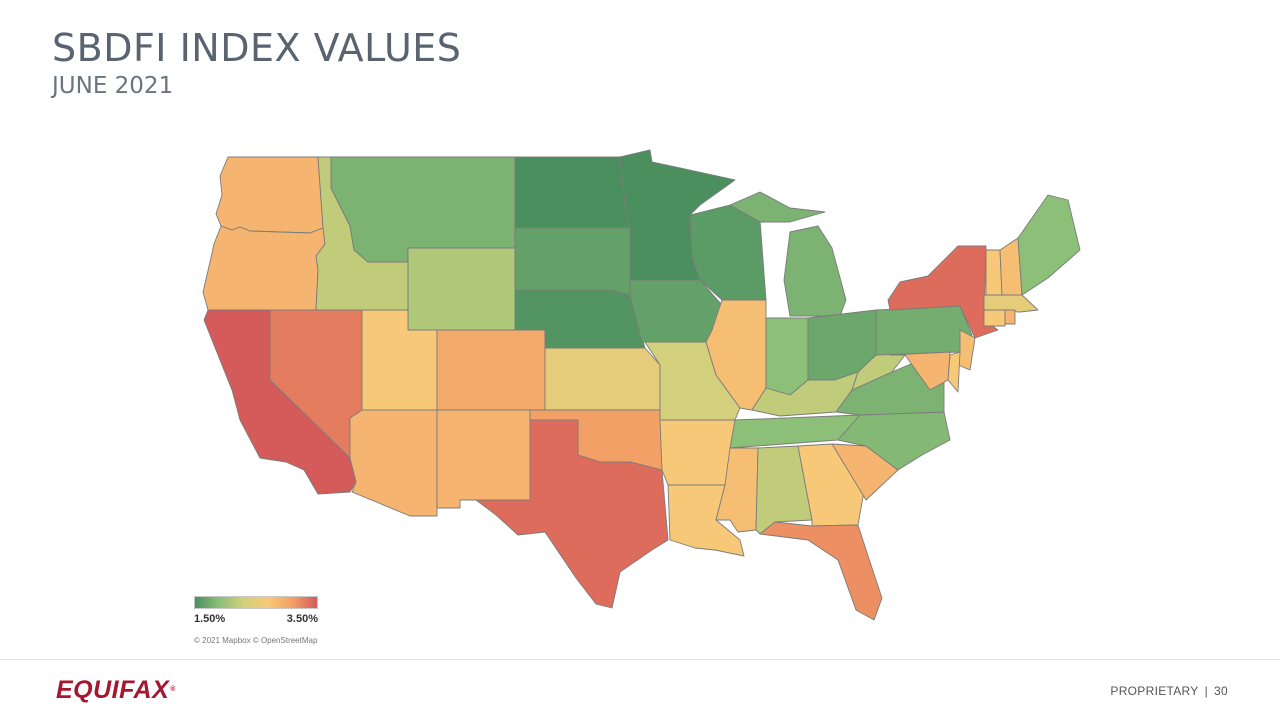  Describe the element at coordinates (572, 514) in the screenshot. I see `state-texas: Texas: 3.40%` at that location.